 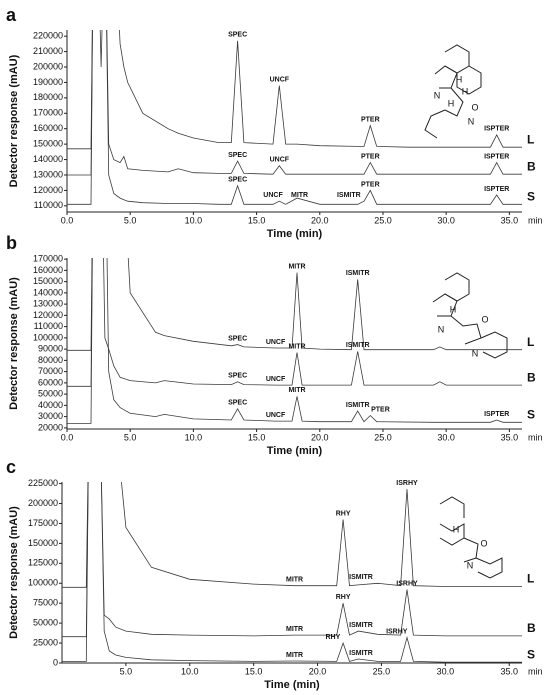 What do you see at coordinates (48, 159) in the screenshot?
I see `y-tick-label: 140000` at bounding box center [48, 159].